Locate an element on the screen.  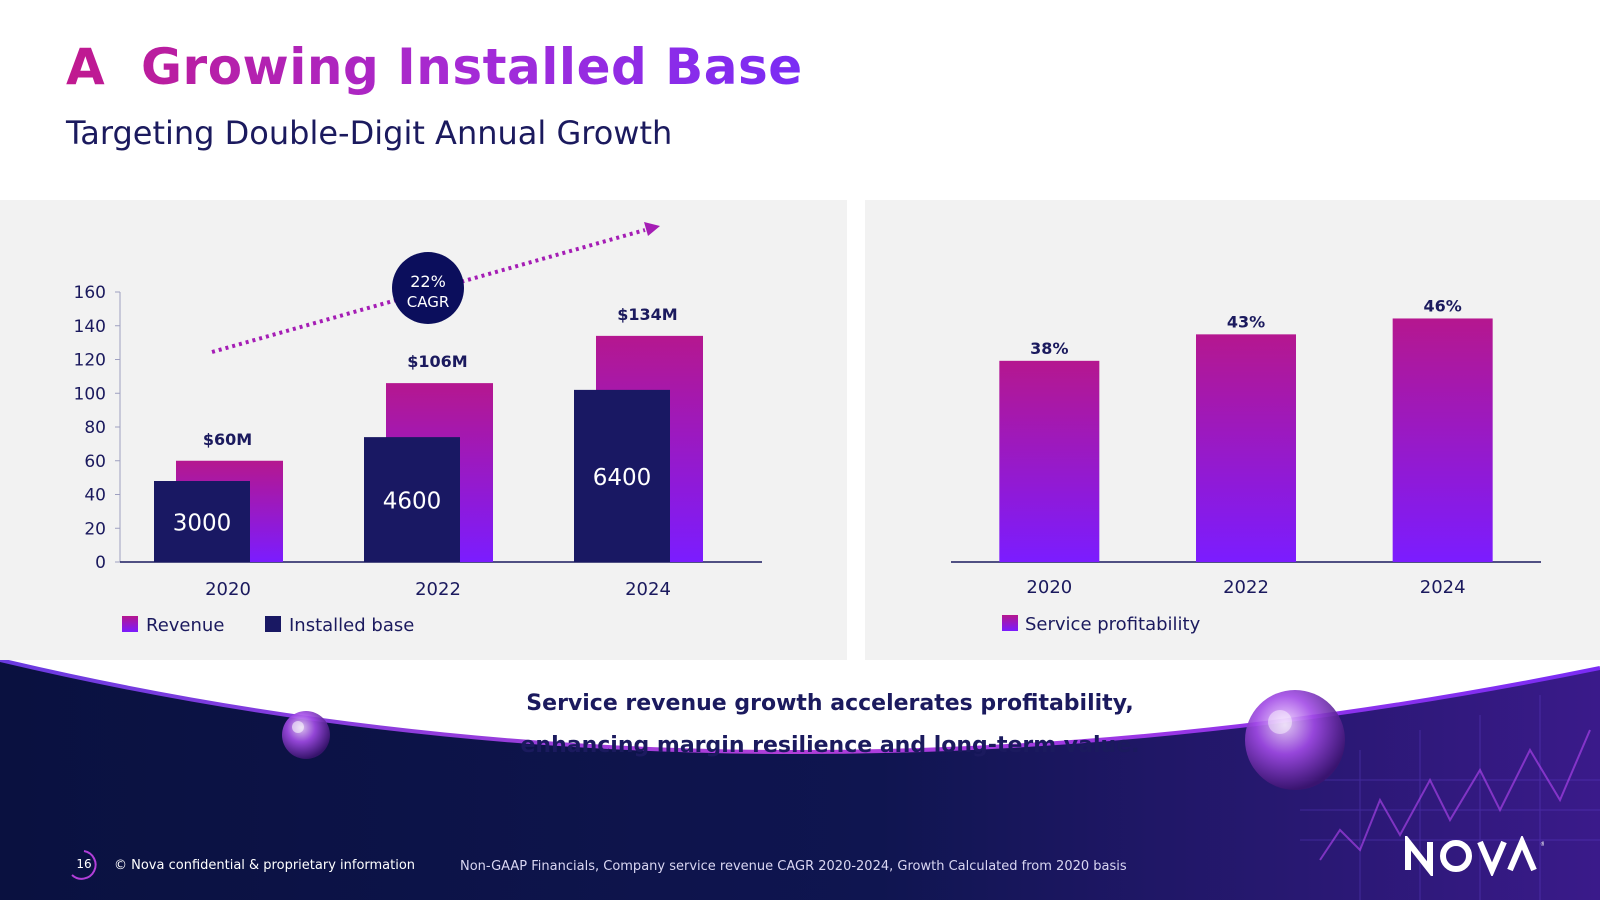
installed-base-data-label: 3000 is located at coordinates (202, 524).